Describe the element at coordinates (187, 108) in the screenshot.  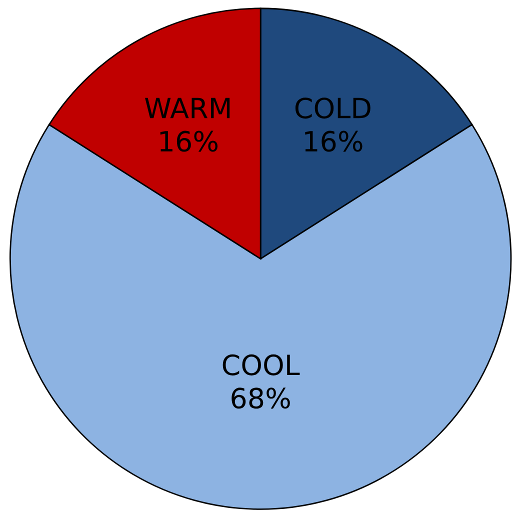
I see `slice-label: WARM` at that location.